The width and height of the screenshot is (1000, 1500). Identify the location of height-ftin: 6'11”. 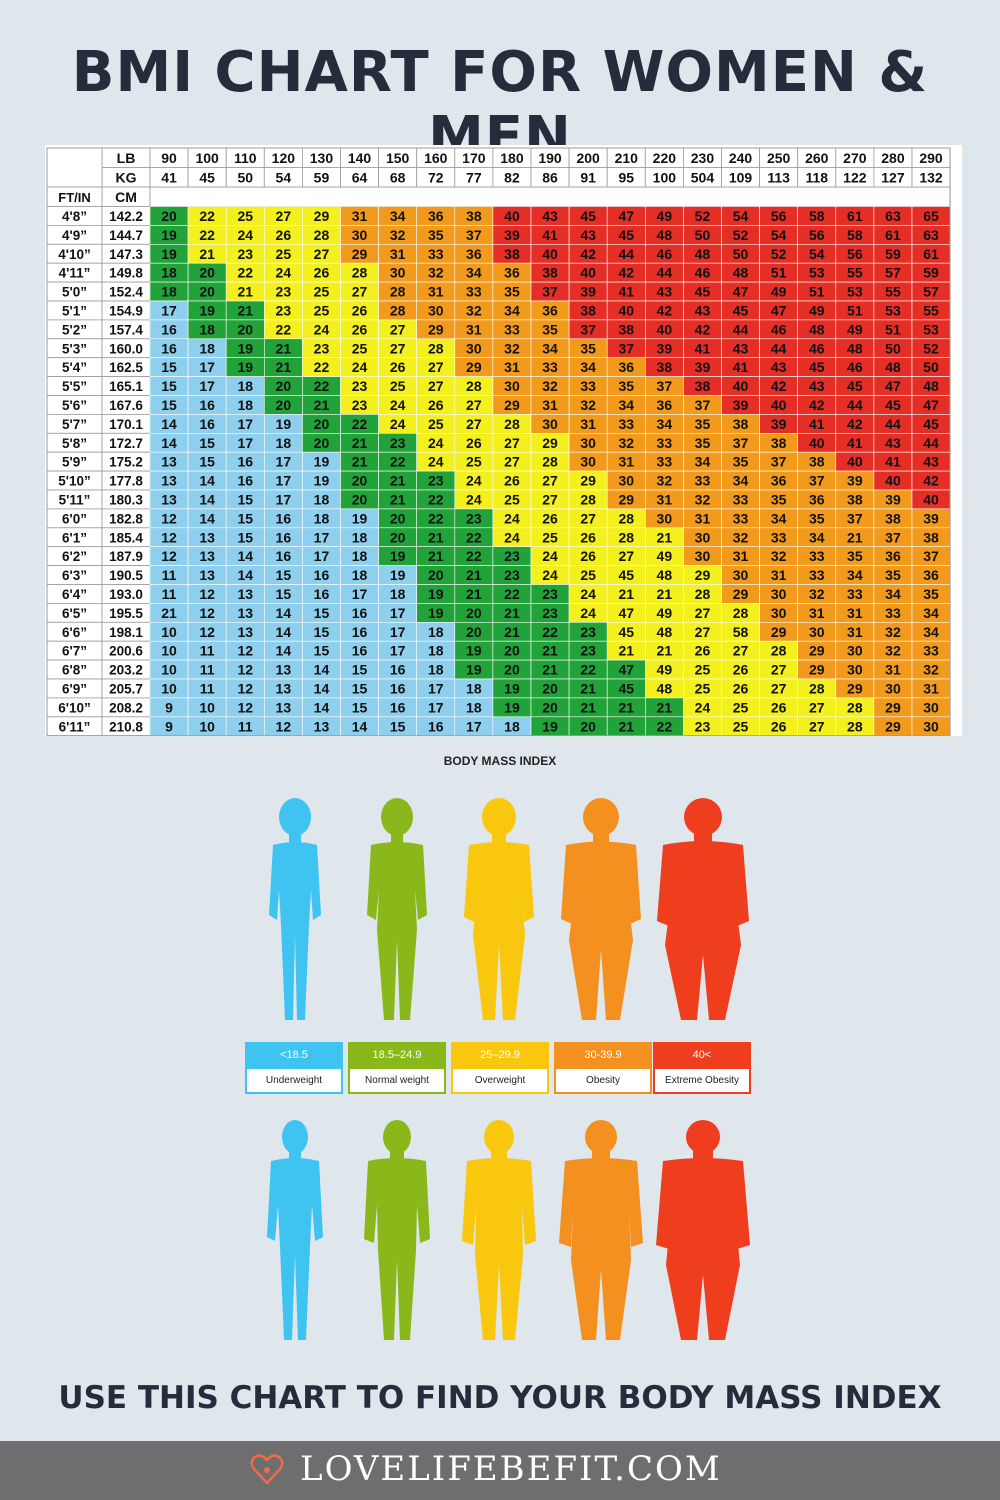
(75, 726).